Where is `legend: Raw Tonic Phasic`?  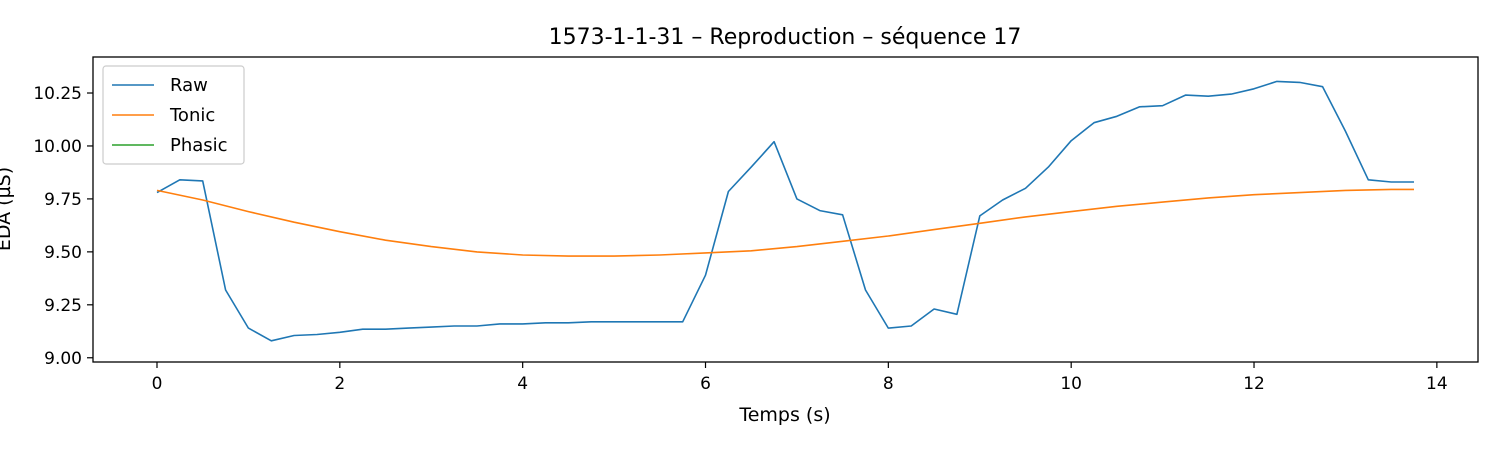
legend: Raw Tonic Phasic is located at coordinates (173, 115).